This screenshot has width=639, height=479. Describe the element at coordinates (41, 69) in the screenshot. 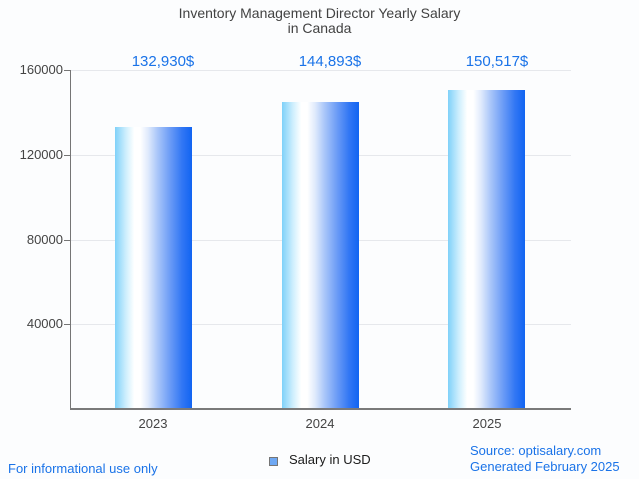

I see `y-axis-tick-label: 160000` at that location.